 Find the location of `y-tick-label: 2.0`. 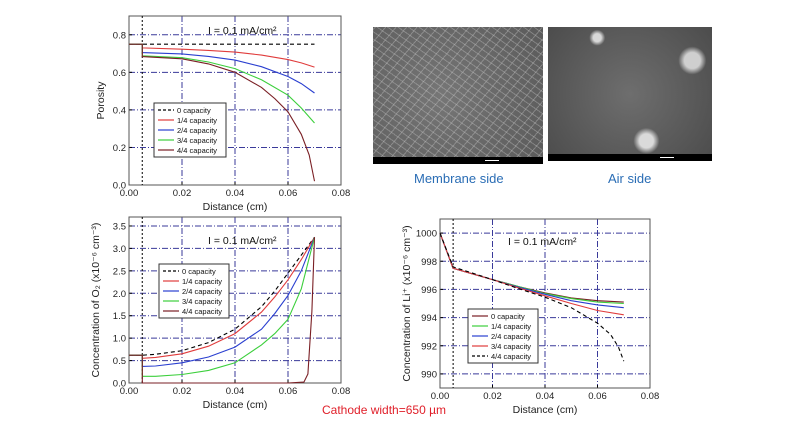

y-tick-label: 2.0 is located at coordinates (119, 294).